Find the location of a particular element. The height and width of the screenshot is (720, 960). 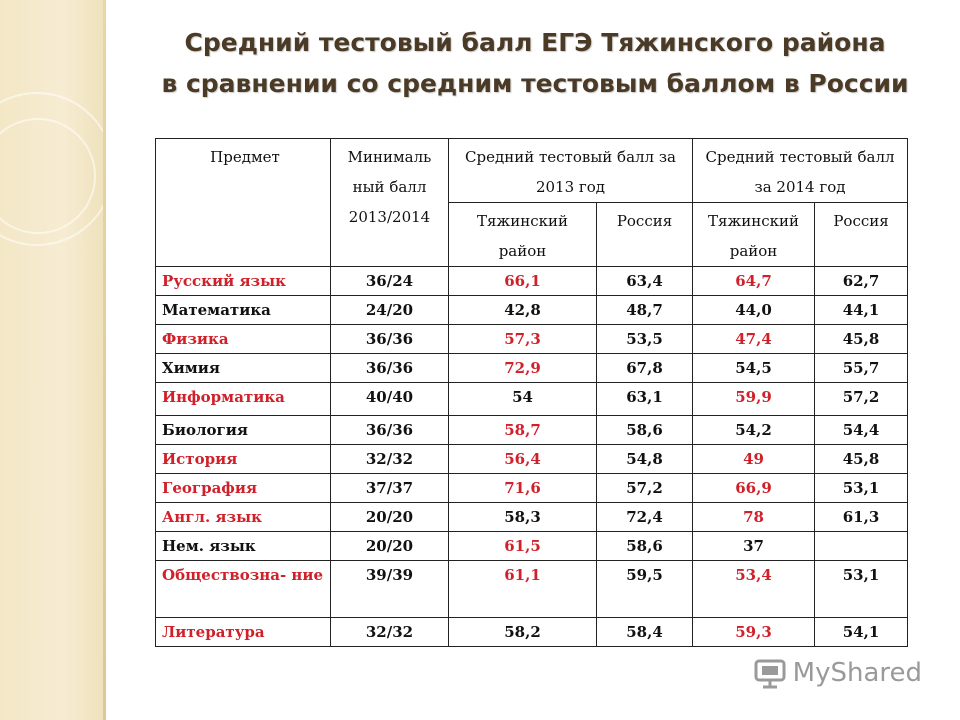

cell-district-2014: 78 is located at coordinates (754, 517).